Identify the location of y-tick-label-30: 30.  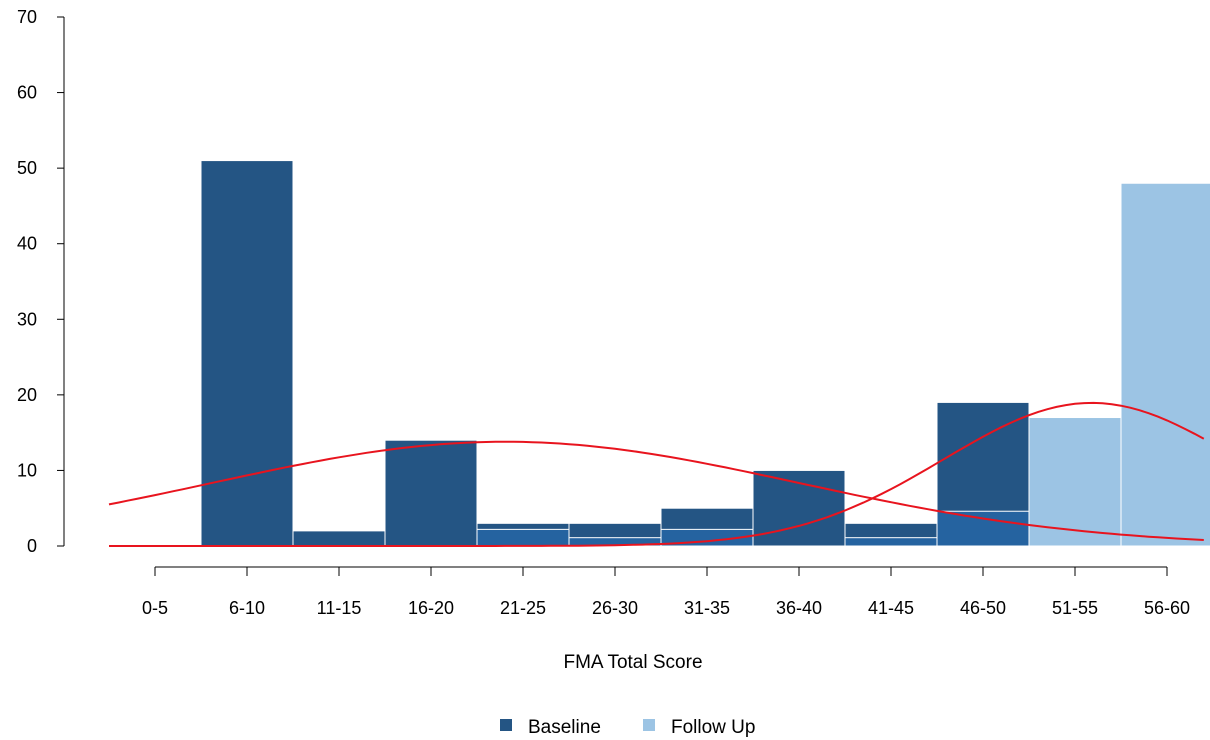
(27, 319).